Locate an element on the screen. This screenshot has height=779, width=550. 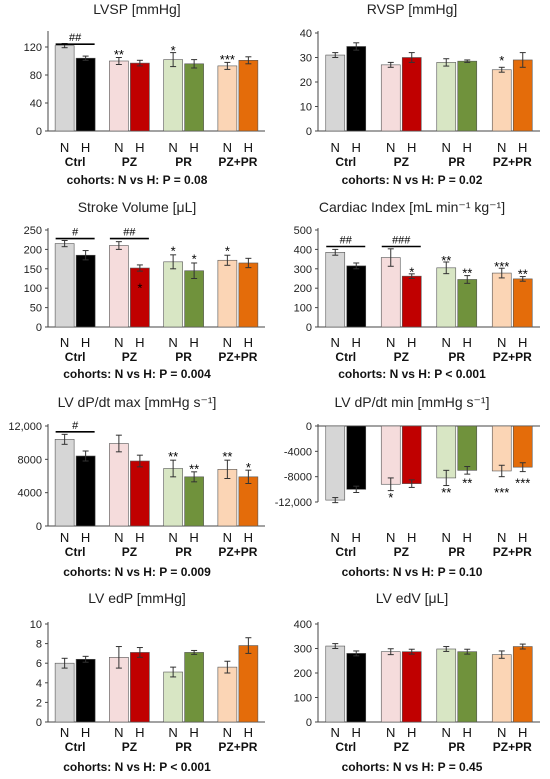
significance-mark: ## is located at coordinates (75, 38).